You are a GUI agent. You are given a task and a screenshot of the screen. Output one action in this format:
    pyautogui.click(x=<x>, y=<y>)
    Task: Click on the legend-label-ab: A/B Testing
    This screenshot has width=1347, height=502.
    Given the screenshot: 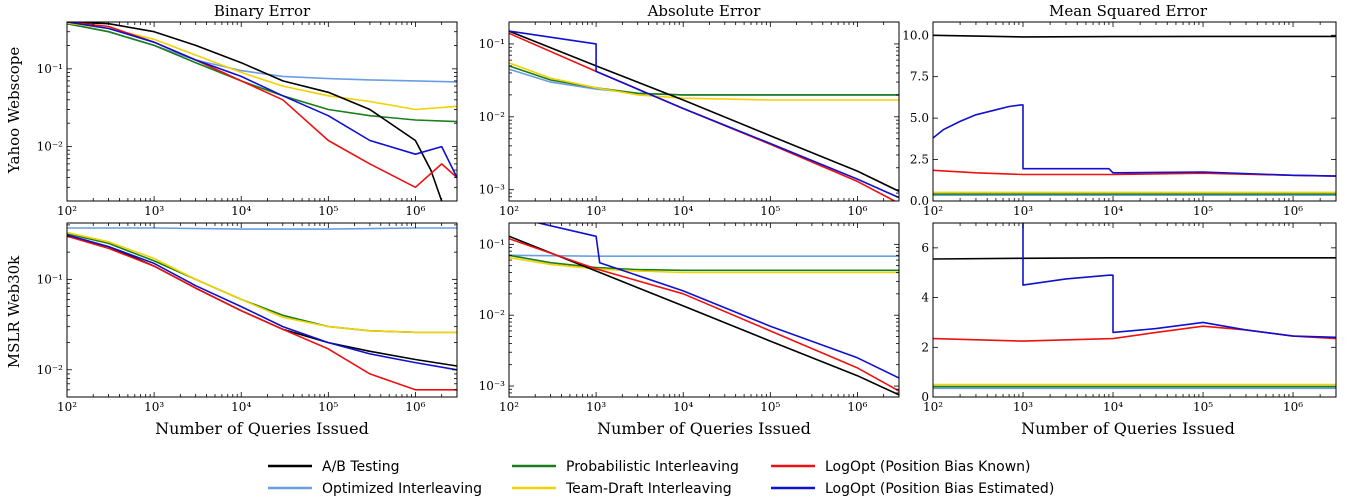 What is the action you would take?
    pyautogui.click(x=361, y=467)
    